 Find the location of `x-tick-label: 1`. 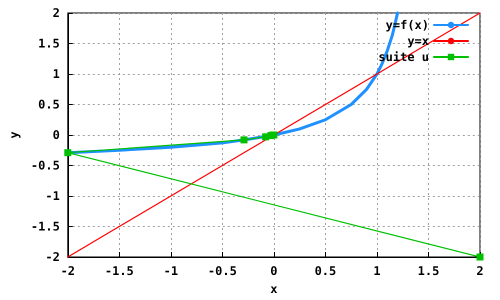

x-tick-label: 1 is located at coordinates (377, 271).